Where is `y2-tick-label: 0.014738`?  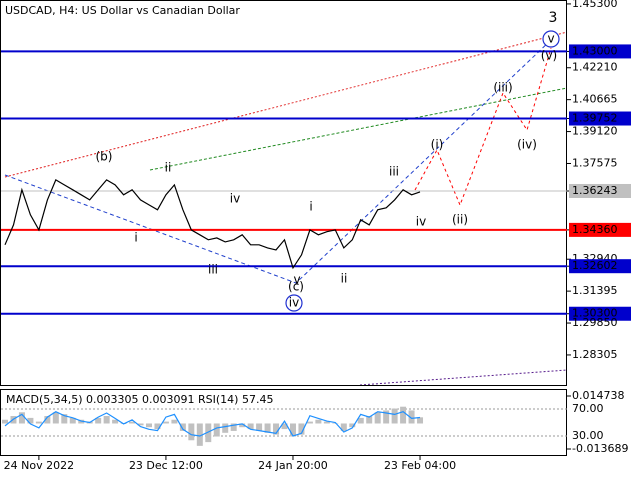
y2-tick-label: 0.014738 is located at coordinates (598, 395).